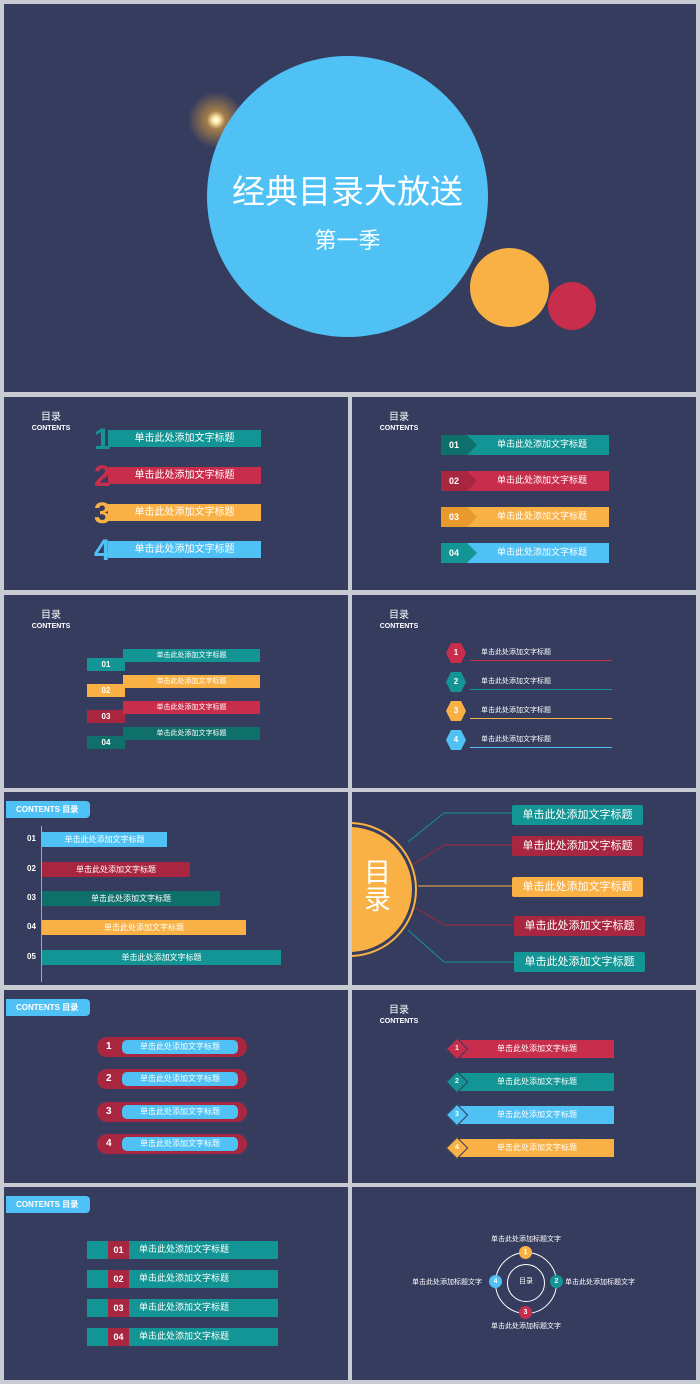 This screenshot has width=700, height=1384. What do you see at coordinates (530, 1148) in the screenshot?
I see `list-item: 单击此处添加文字标题 4` at bounding box center [530, 1148].